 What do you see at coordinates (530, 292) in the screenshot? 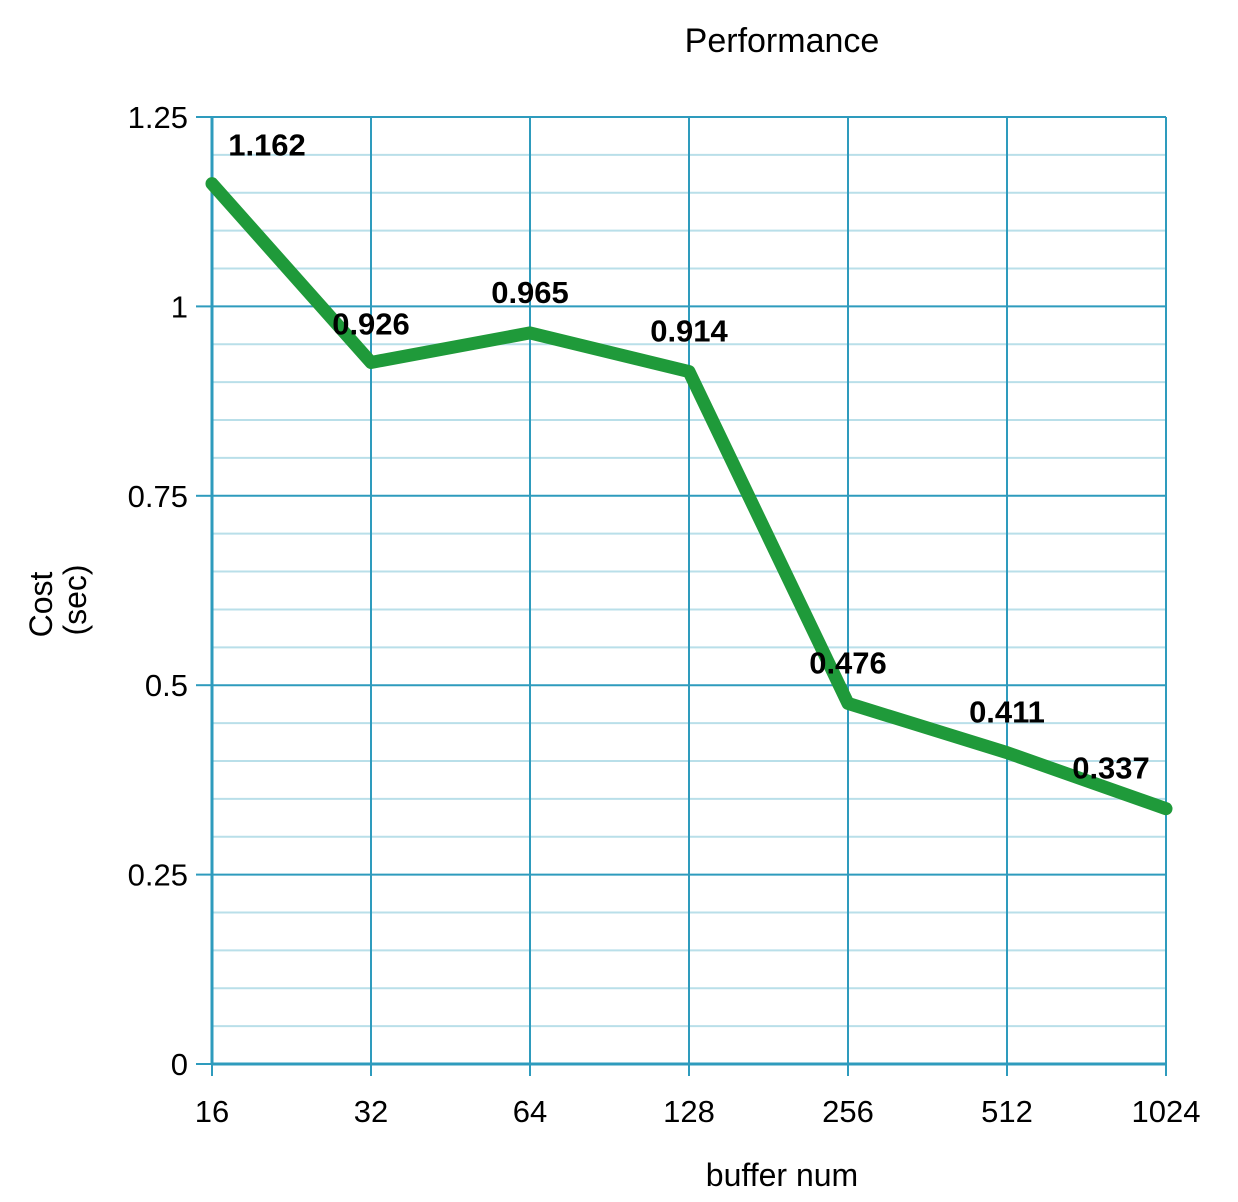
I see `data-label: 0.965` at bounding box center [530, 292].